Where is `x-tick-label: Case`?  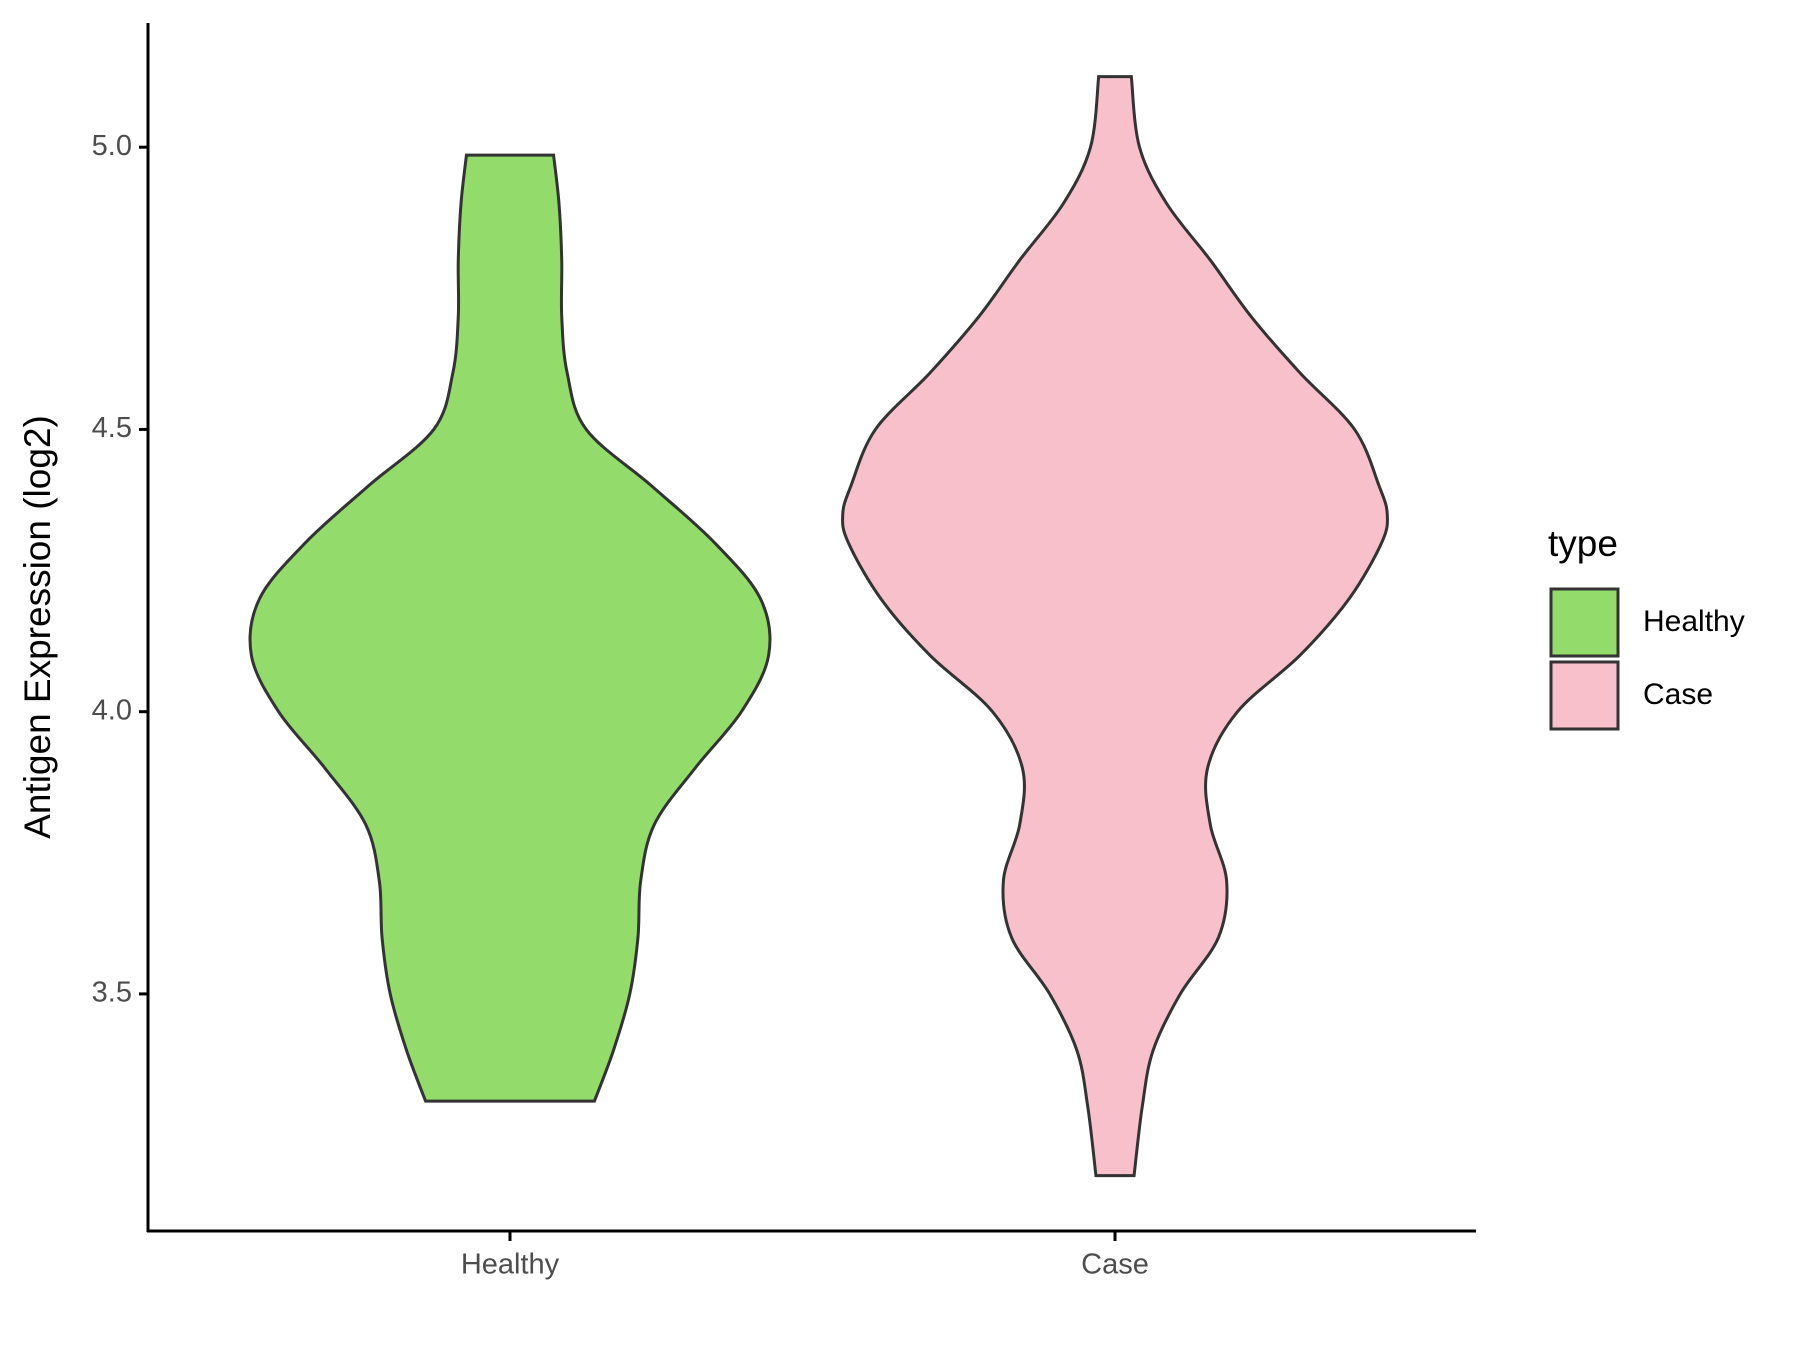
x-tick-label: Case is located at coordinates (1115, 1265).